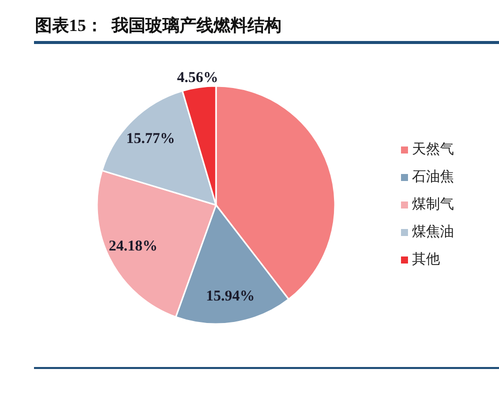 The image size is (499, 400). Describe the element at coordinates (158, 26) in the screenshot. I see `title: 图表15： 我国玻璃产线燃料结构` at that location.